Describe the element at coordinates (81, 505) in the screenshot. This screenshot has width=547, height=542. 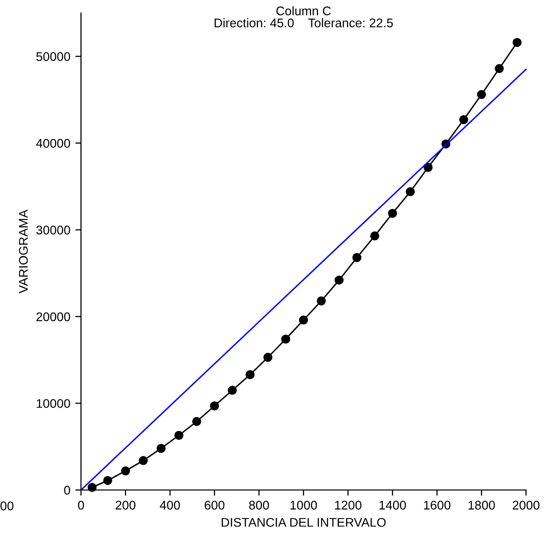
I see `x-tick-label: 0` at that location.